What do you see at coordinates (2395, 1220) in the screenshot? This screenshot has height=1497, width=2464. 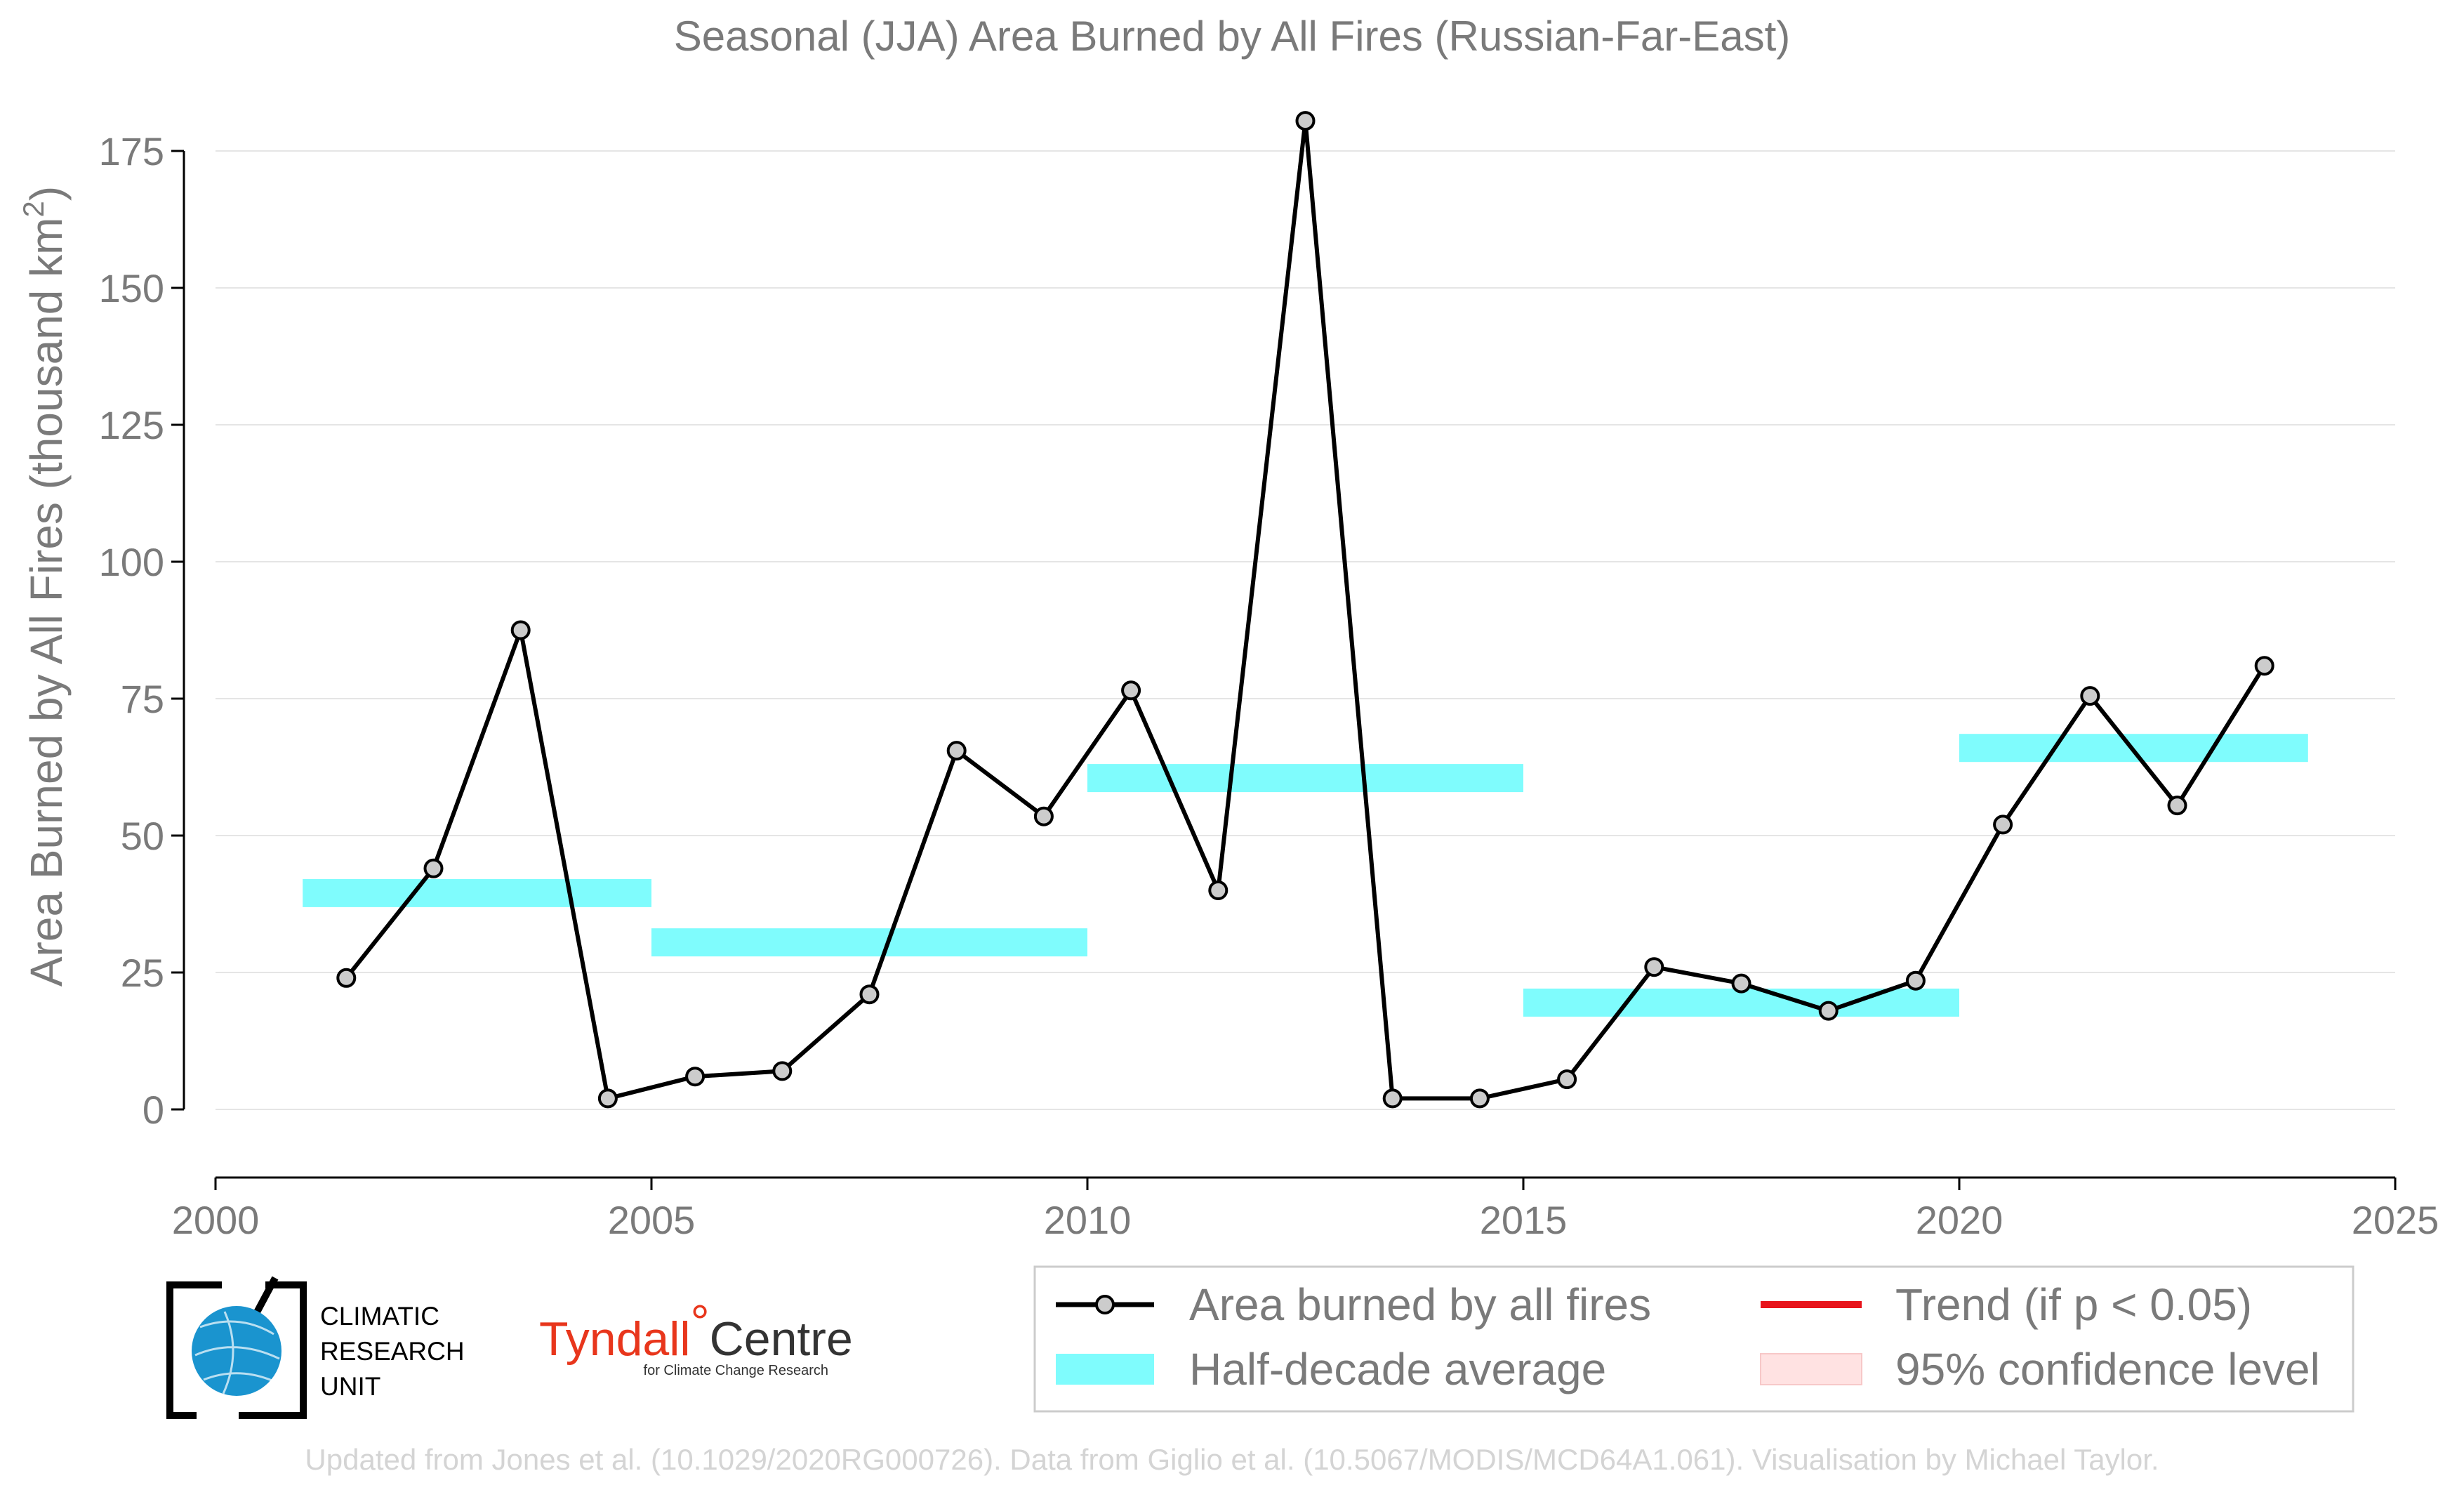 I see `x-tick-label: 2025` at bounding box center [2395, 1220].